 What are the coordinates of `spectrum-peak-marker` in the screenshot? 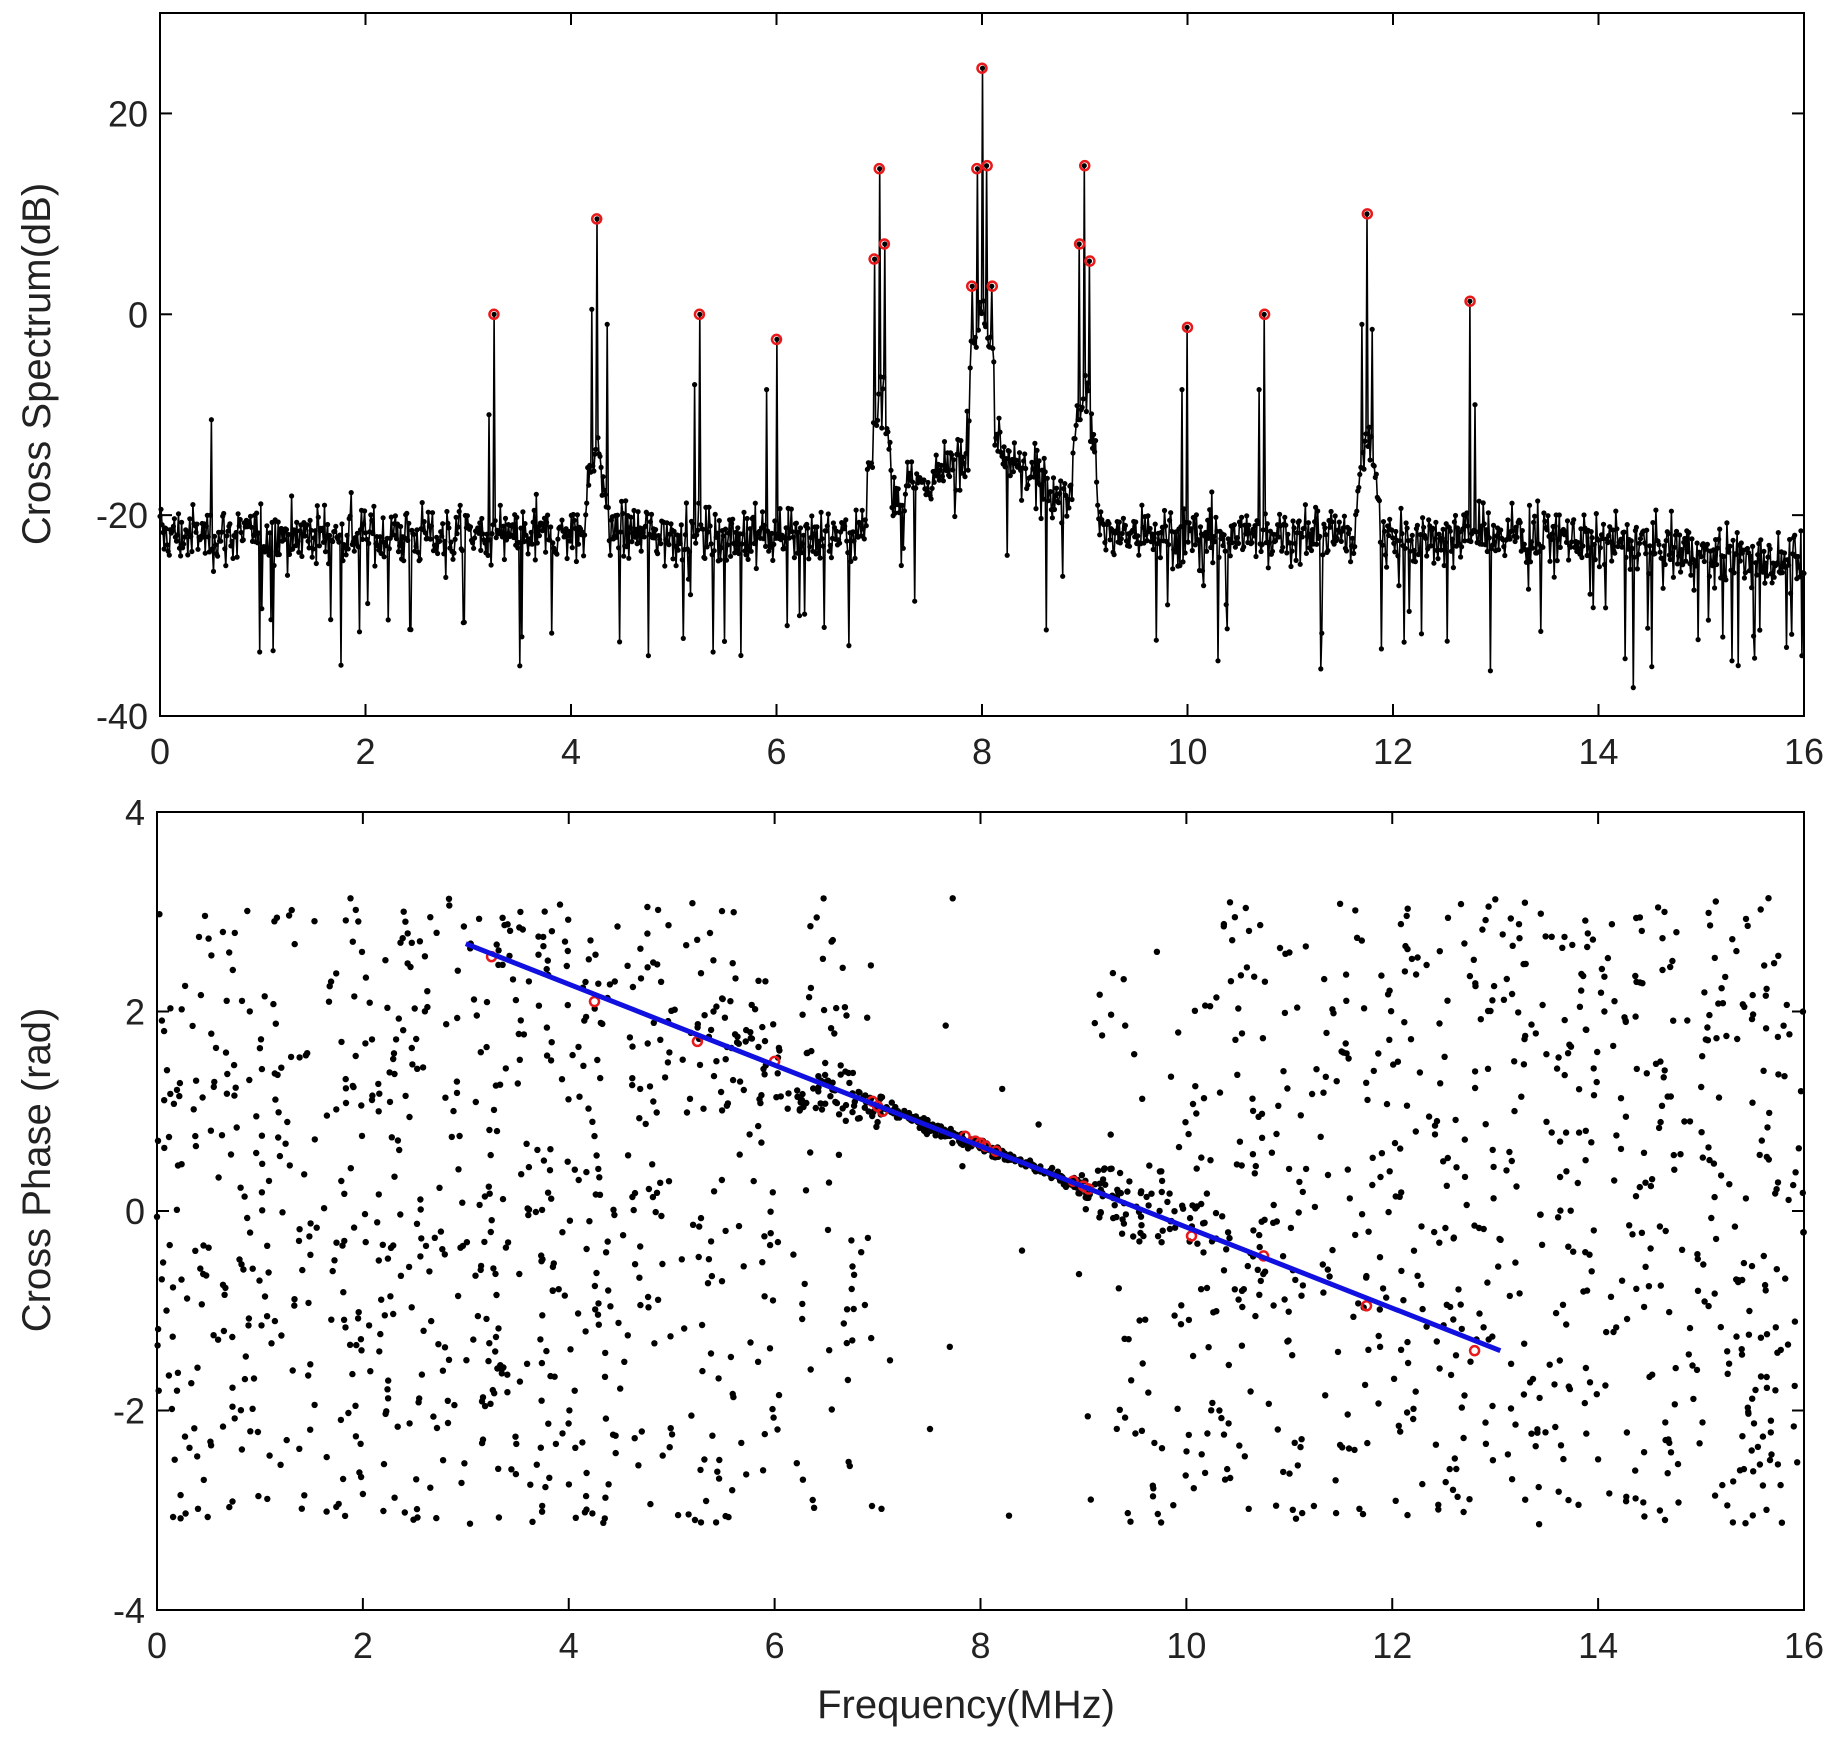 It's located at (971, 286).